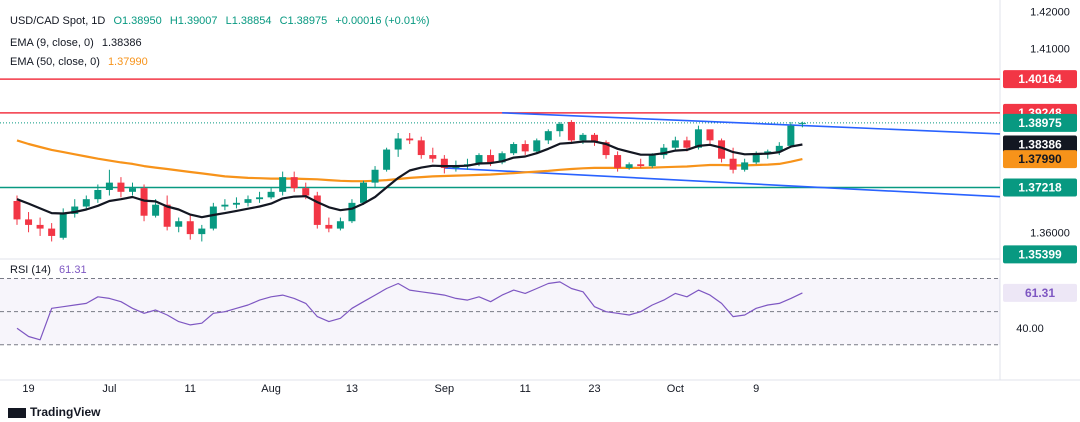 The image size is (1080, 422). I want to click on price-badge-label: 1.40164, so click(1040, 79).